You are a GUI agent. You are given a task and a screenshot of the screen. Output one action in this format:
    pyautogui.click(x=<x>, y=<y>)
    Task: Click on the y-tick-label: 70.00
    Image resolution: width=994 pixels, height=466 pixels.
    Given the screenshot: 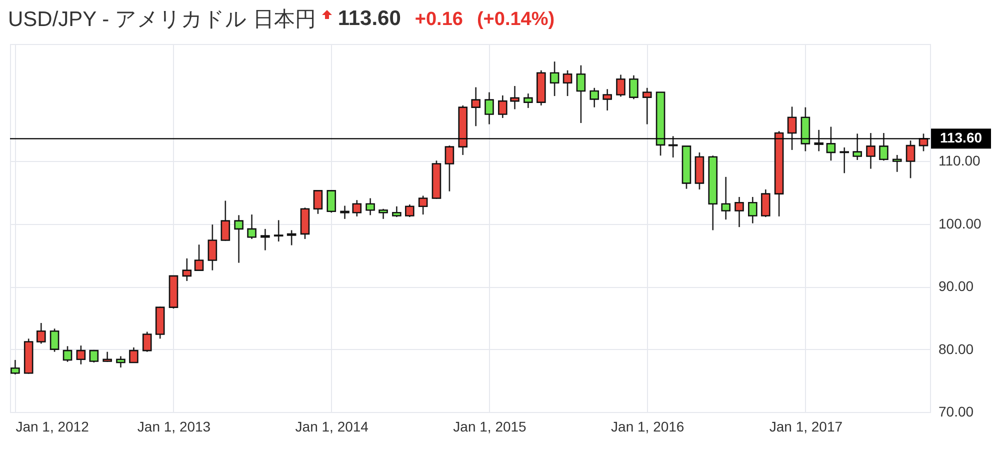 What is the action you would take?
    pyautogui.click(x=956, y=412)
    